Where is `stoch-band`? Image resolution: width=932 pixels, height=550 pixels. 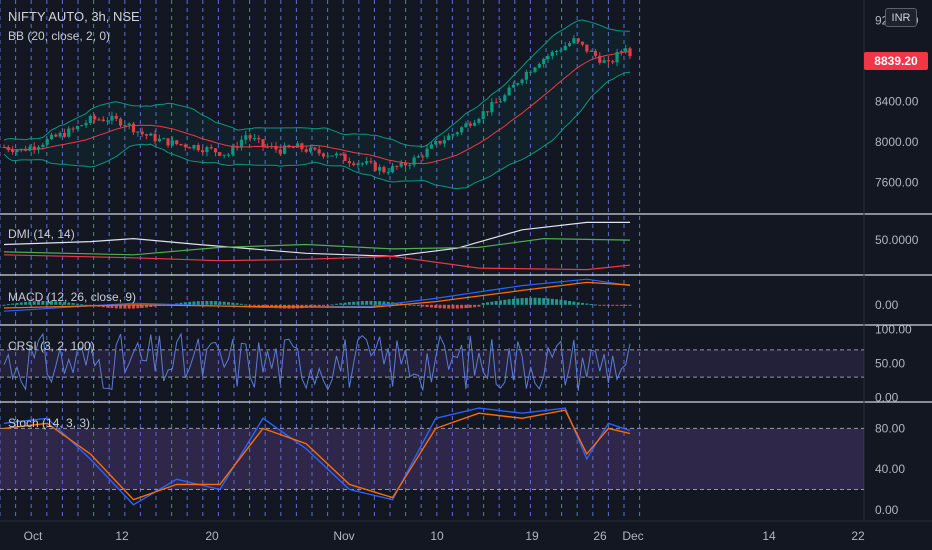
stoch-band is located at coordinates (432, 459).